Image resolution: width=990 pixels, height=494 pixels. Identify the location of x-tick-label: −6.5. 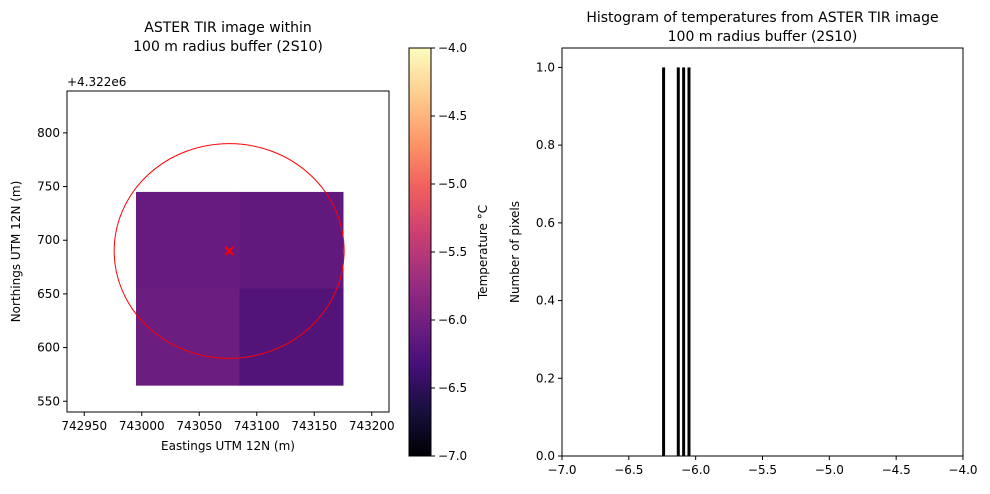
(628, 470).